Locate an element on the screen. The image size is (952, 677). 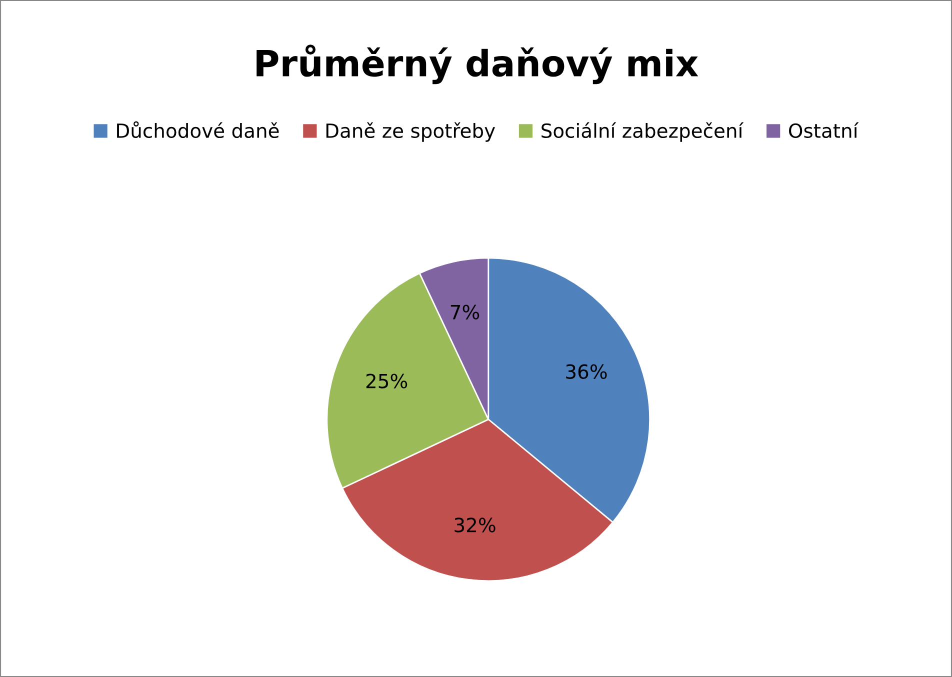
legend-label: Daně ze spotřeby is located at coordinates (411, 132).